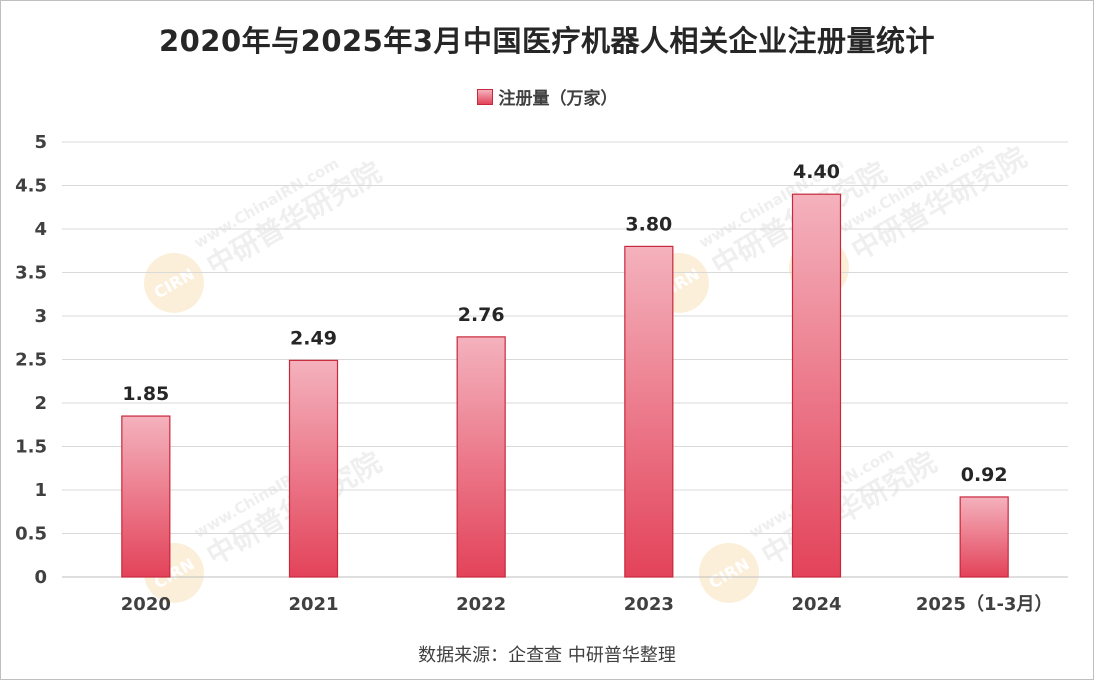 The height and width of the screenshot is (680, 1094). I want to click on chart-legend: 注册量（万家）, so click(547, 96).